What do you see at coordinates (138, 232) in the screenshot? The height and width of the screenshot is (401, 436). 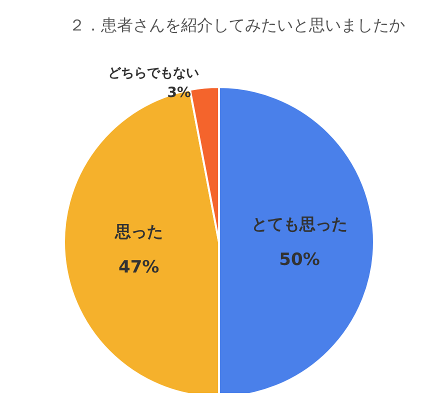 I see `slice-label: 思った` at bounding box center [138, 232].